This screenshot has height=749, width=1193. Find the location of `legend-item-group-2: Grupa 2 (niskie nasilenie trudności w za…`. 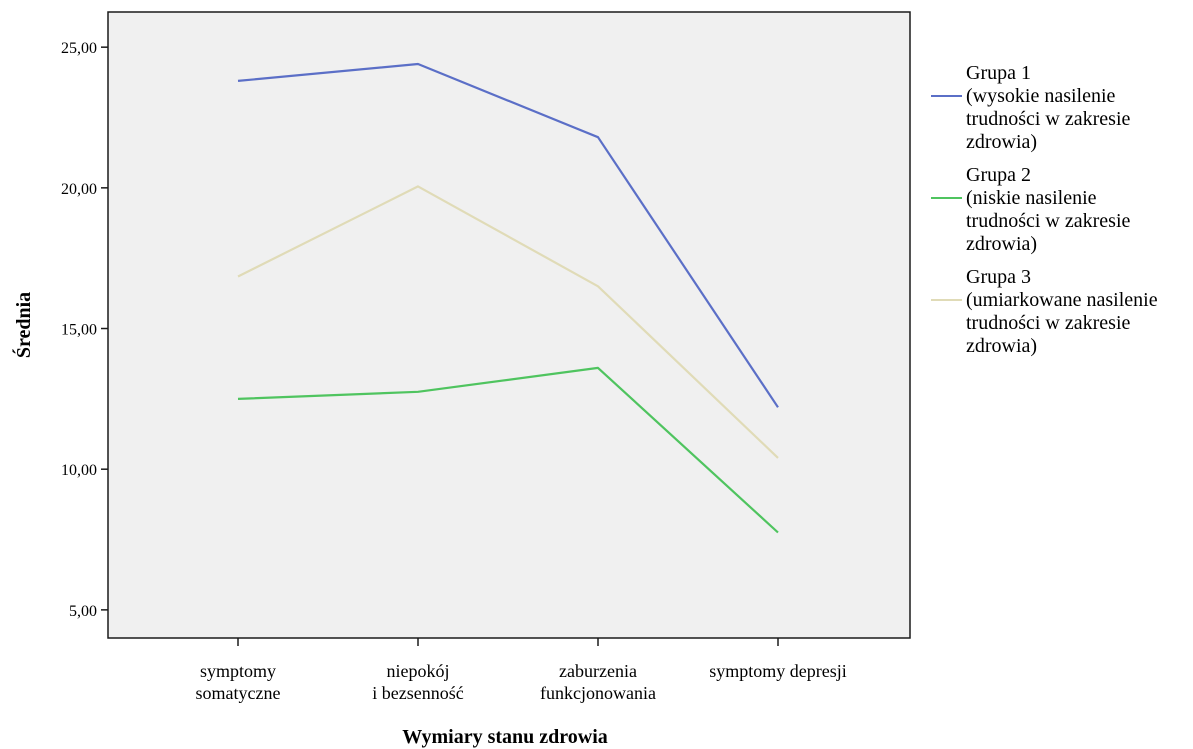

legend-item-group-2: Grupa 2 (niskie nasilenie trudności w za… is located at coordinates (1060, 210).